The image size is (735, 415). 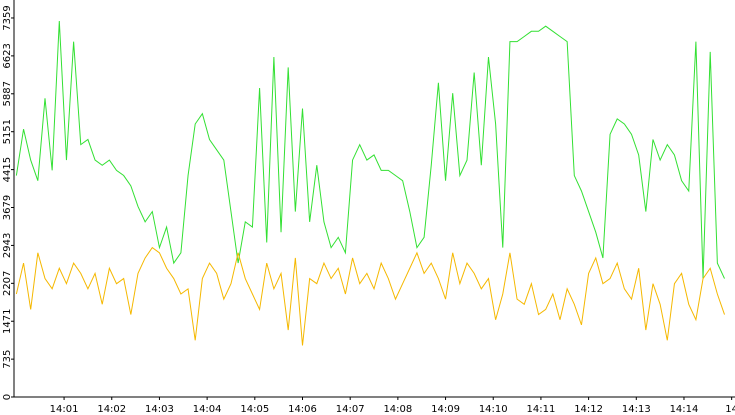 I want to click on x-tick-label: 14:13, so click(x=636, y=409).